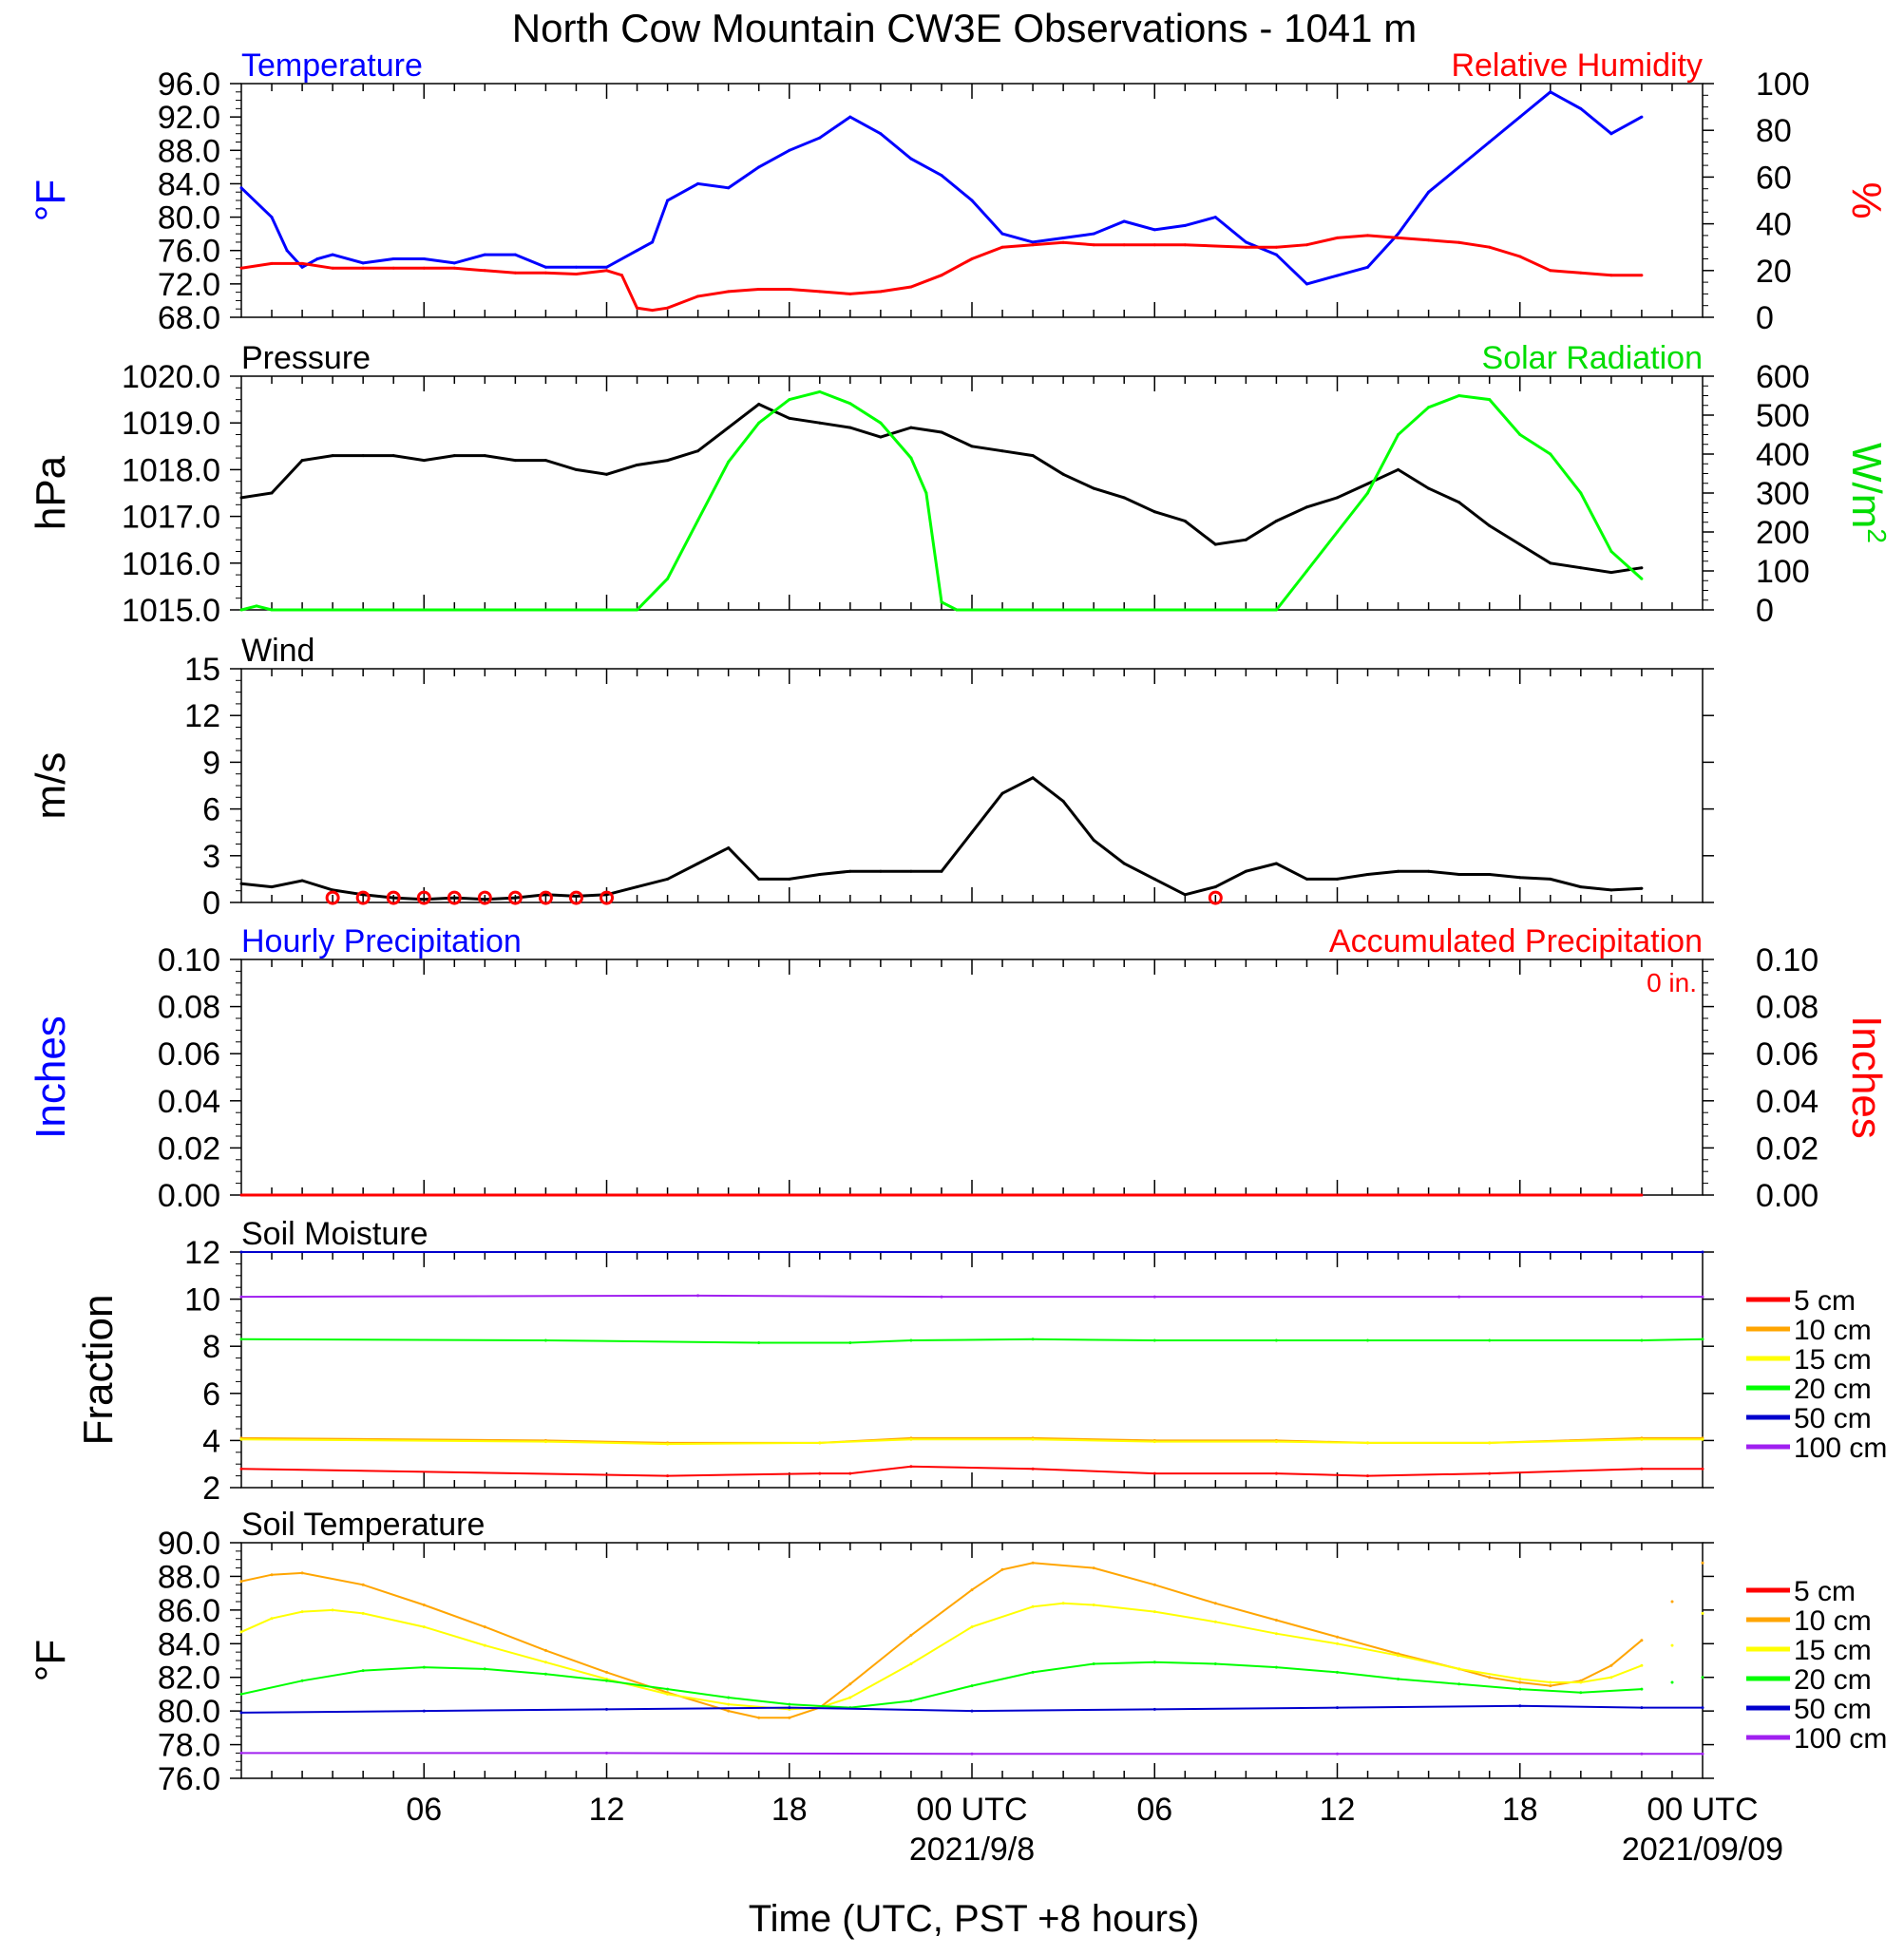 The height and width of the screenshot is (1955, 1904). Describe the element at coordinates (1672, 982) in the screenshot. I see `panel-annotation: 0 in.` at that location.